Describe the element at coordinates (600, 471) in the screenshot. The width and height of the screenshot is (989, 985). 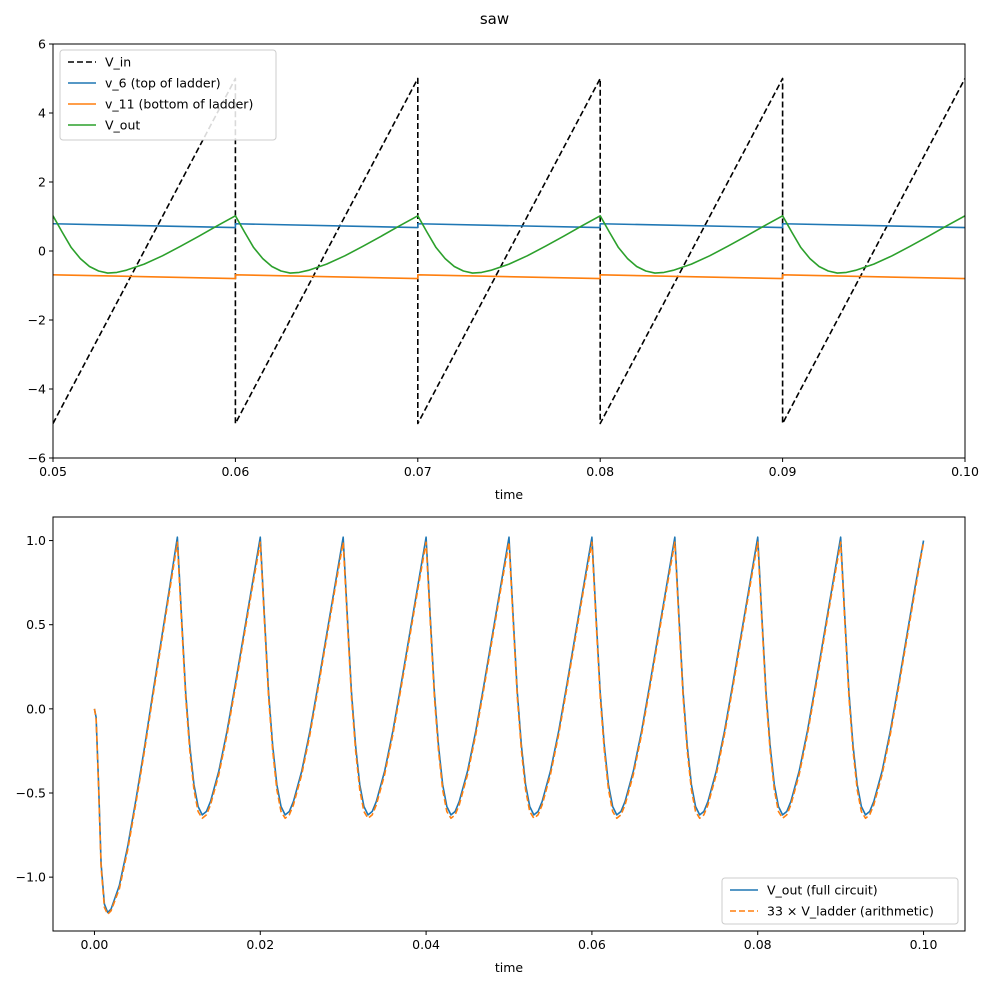
I see `top-x-tick-label: 0.08` at that location.